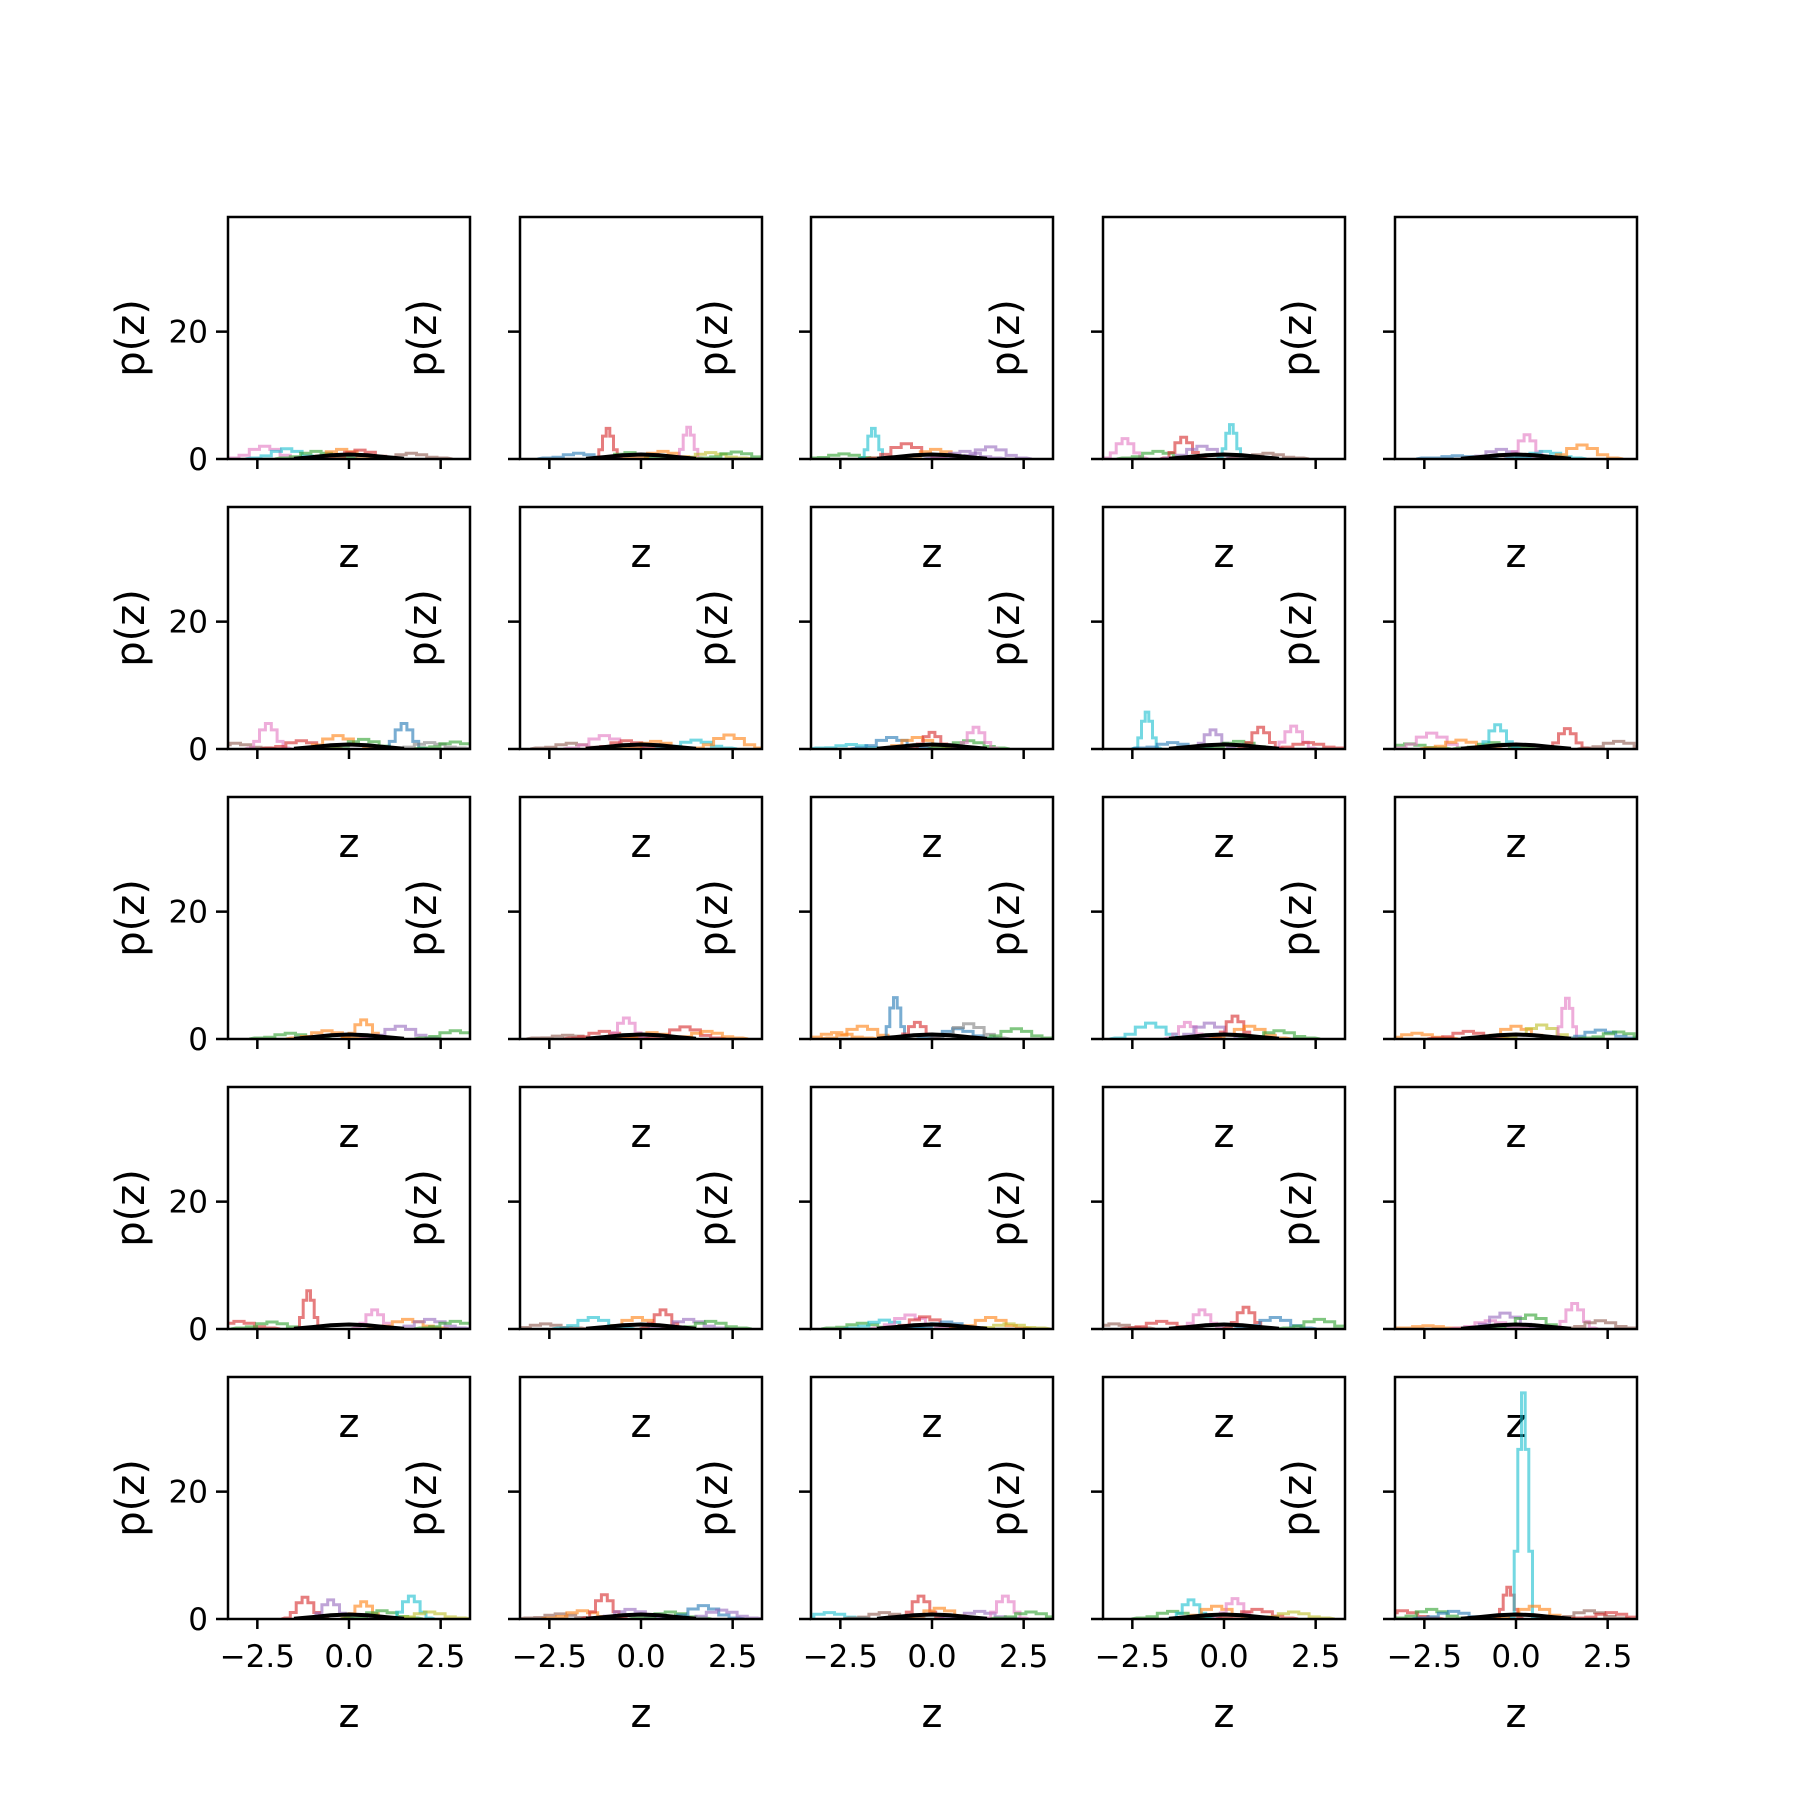 The width and height of the screenshot is (1800, 1800). What do you see at coordinates (931, 1657) in the screenshot?
I see `x-tick-label: 0.0` at bounding box center [931, 1657].